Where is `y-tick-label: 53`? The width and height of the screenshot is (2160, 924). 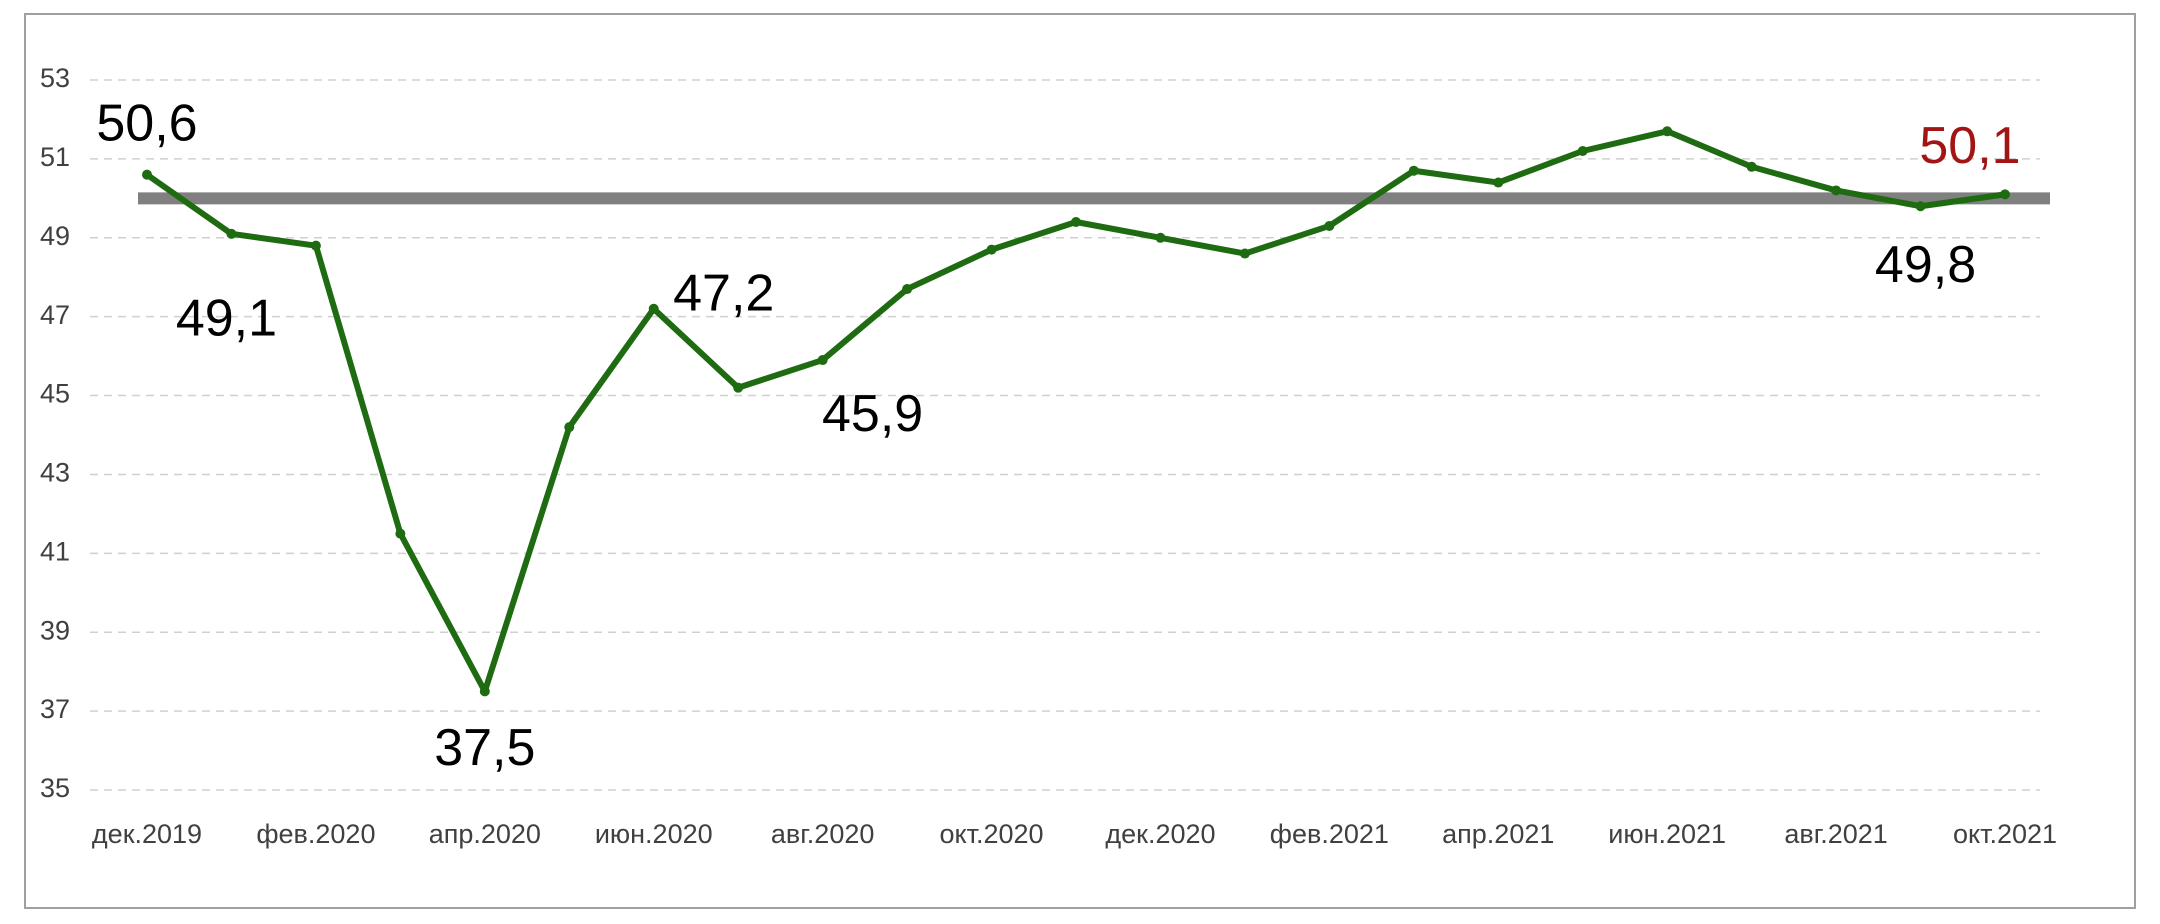
y-tick-label: 53 is located at coordinates (55, 78).